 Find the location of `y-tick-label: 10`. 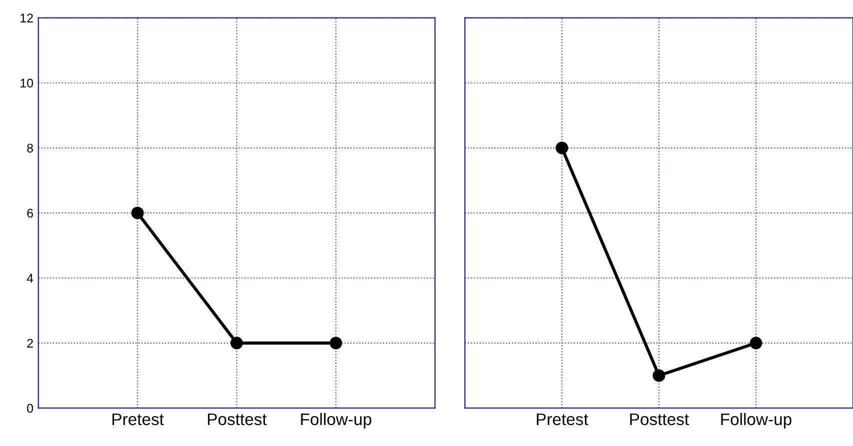

y-tick-label: 10 is located at coordinates (27, 83).